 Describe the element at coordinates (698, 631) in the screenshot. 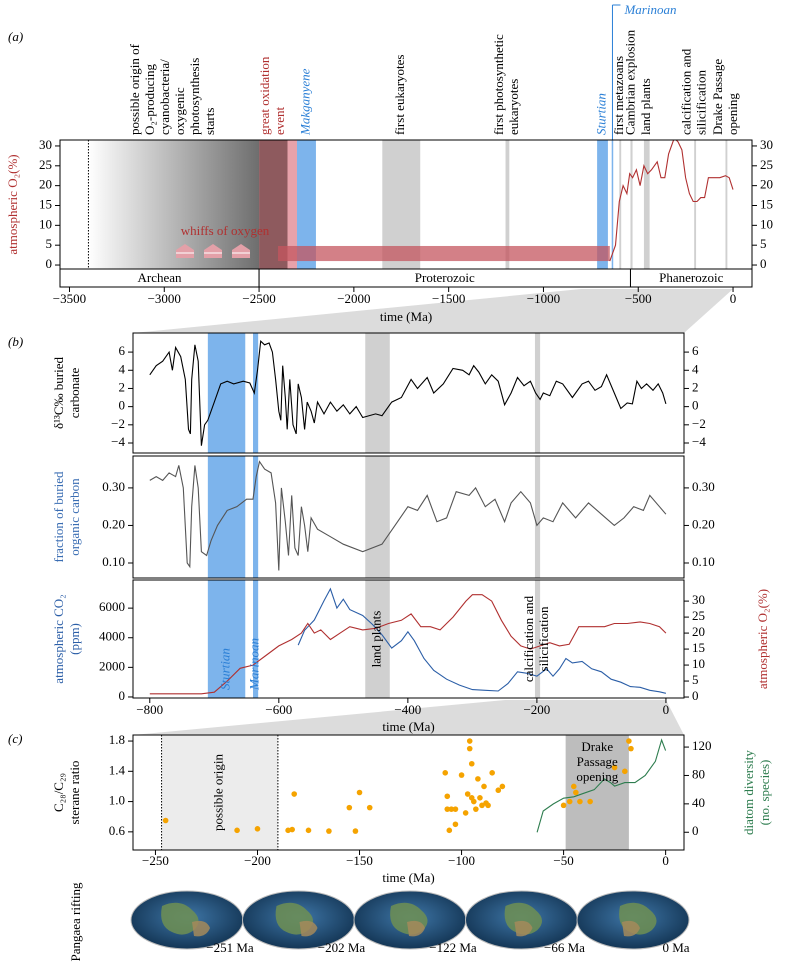

I see `y2-tick-label: 20` at that location.